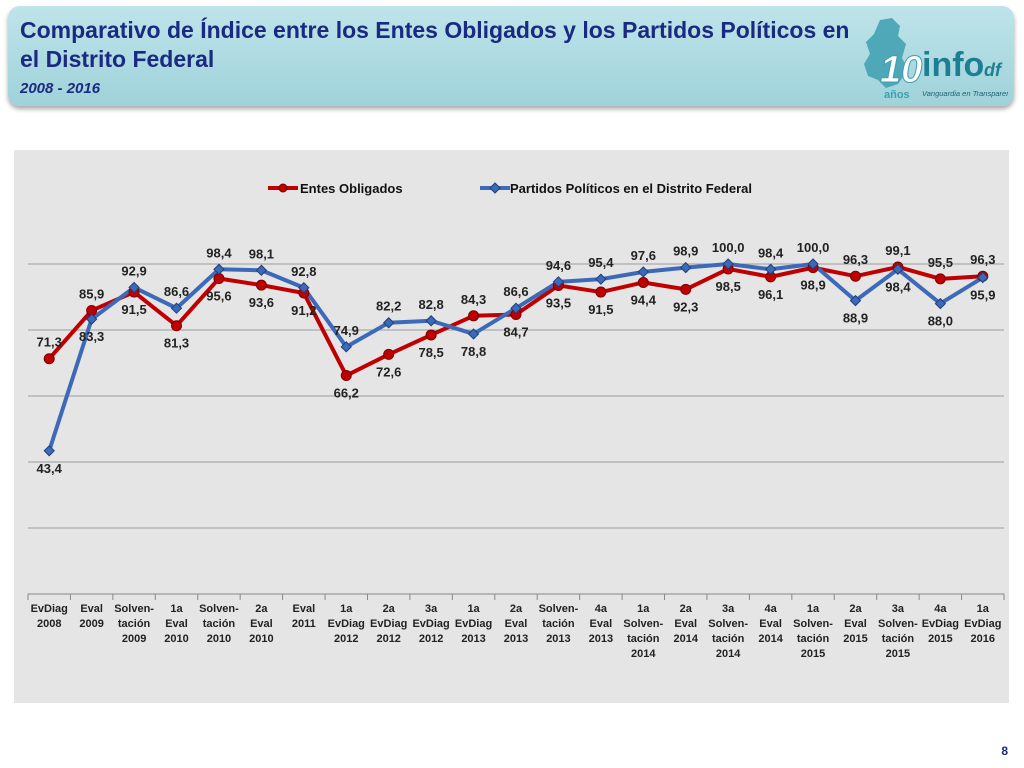 The width and height of the screenshot is (1024, 768). I want to click on data-label-partidos: 43,4, so click(50, 468).